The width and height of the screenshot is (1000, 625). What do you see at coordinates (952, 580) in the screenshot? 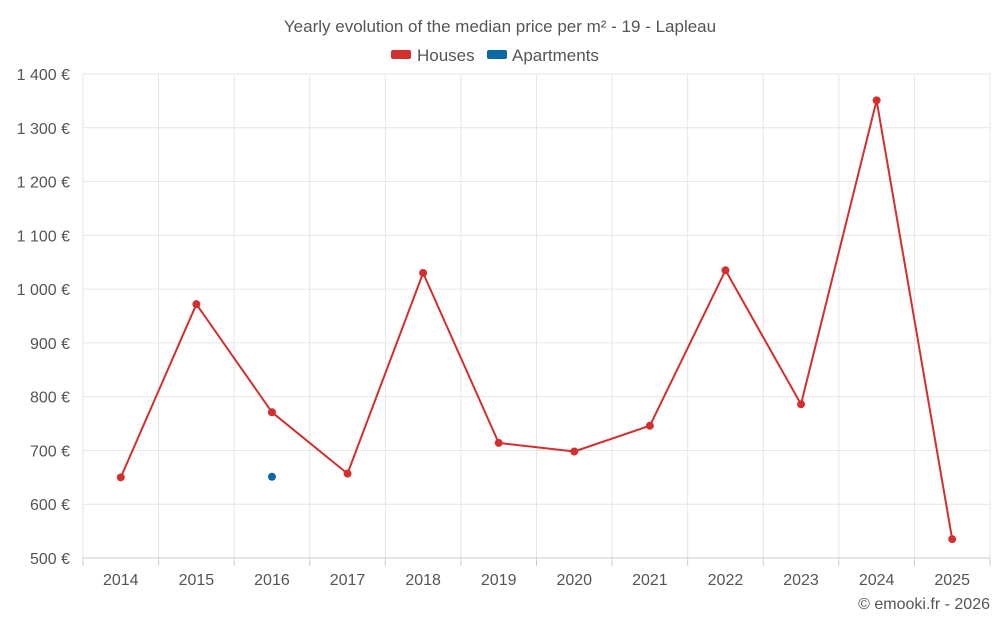
I see `x-tick-label: 2025` at bounding box center [952, 580].